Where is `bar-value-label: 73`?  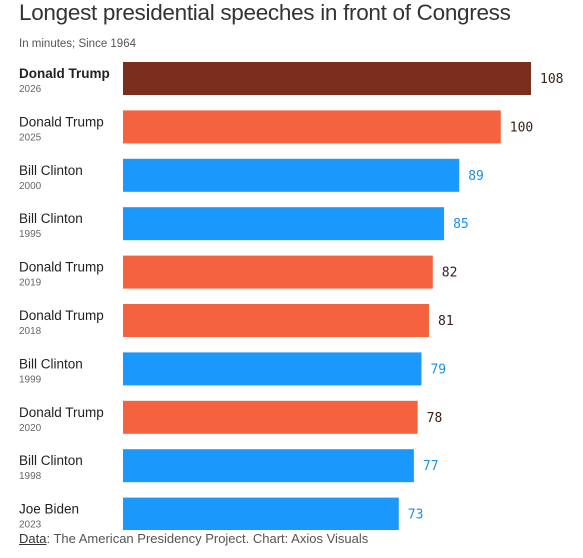 bar-value-label: 73 is located at coordinates (416, 515).